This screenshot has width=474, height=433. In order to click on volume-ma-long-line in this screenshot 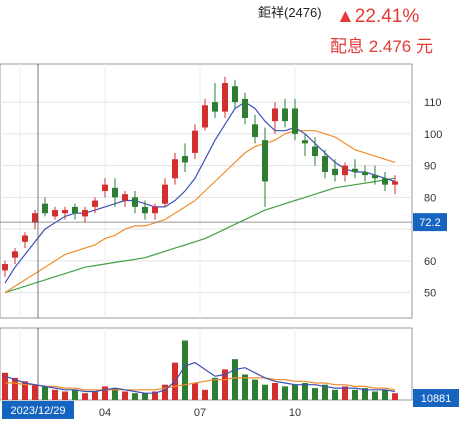, I will do `click(200, 384)`.